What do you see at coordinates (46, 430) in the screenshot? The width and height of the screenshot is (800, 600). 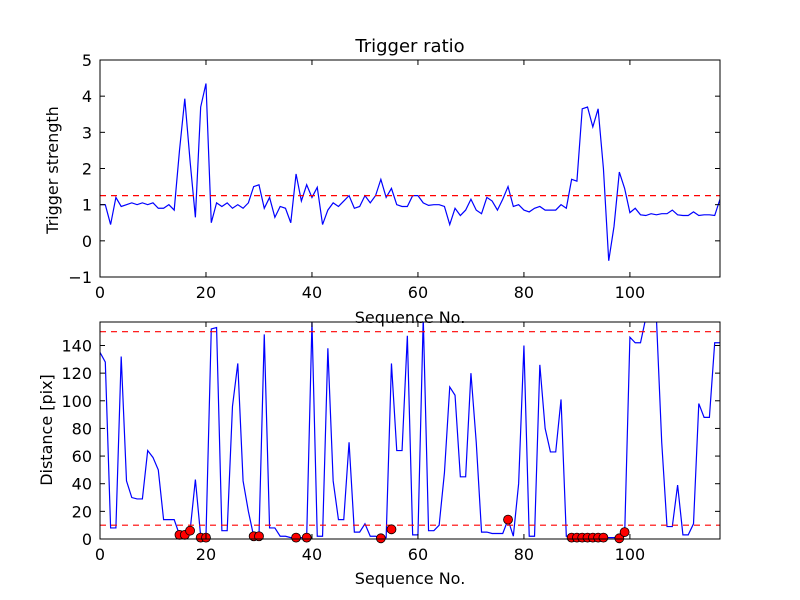 I see `y-axis-label: Distance [pix]` at bounding box center [46, 430].